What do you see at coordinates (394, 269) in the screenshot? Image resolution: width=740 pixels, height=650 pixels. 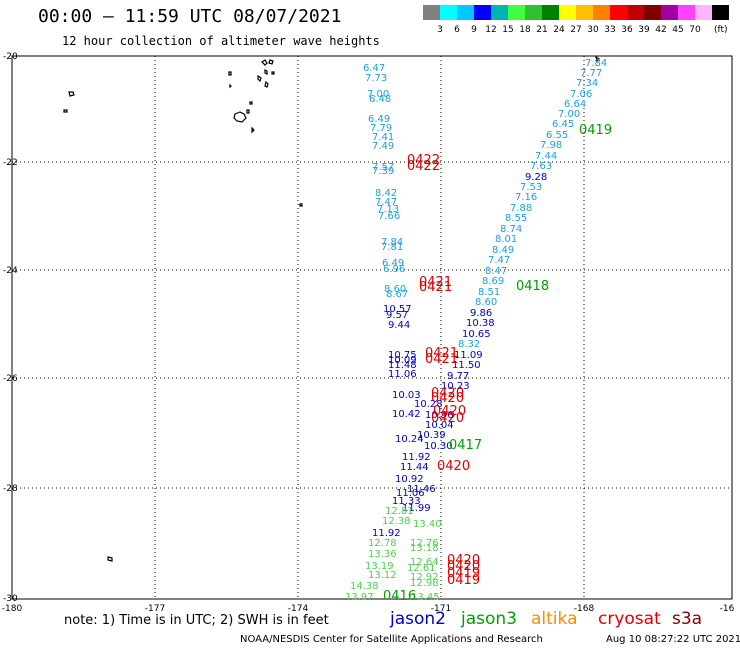 I see `wave-height-value: 6.96` at bounding box center [394, 269].